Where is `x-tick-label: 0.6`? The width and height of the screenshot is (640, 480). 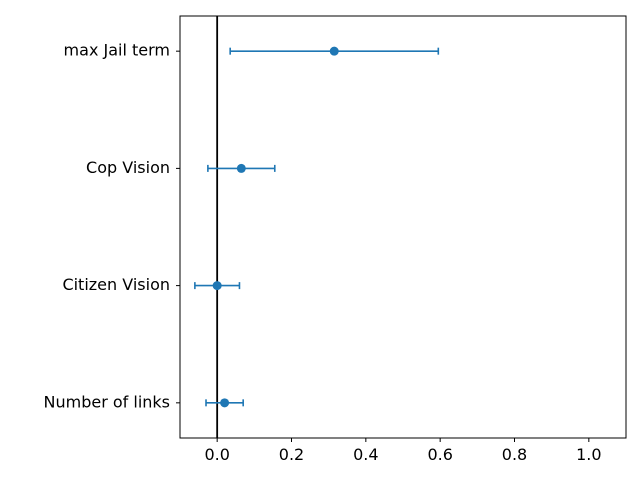 x-tick-label: 0.6 is located at coordinates (439, 454).